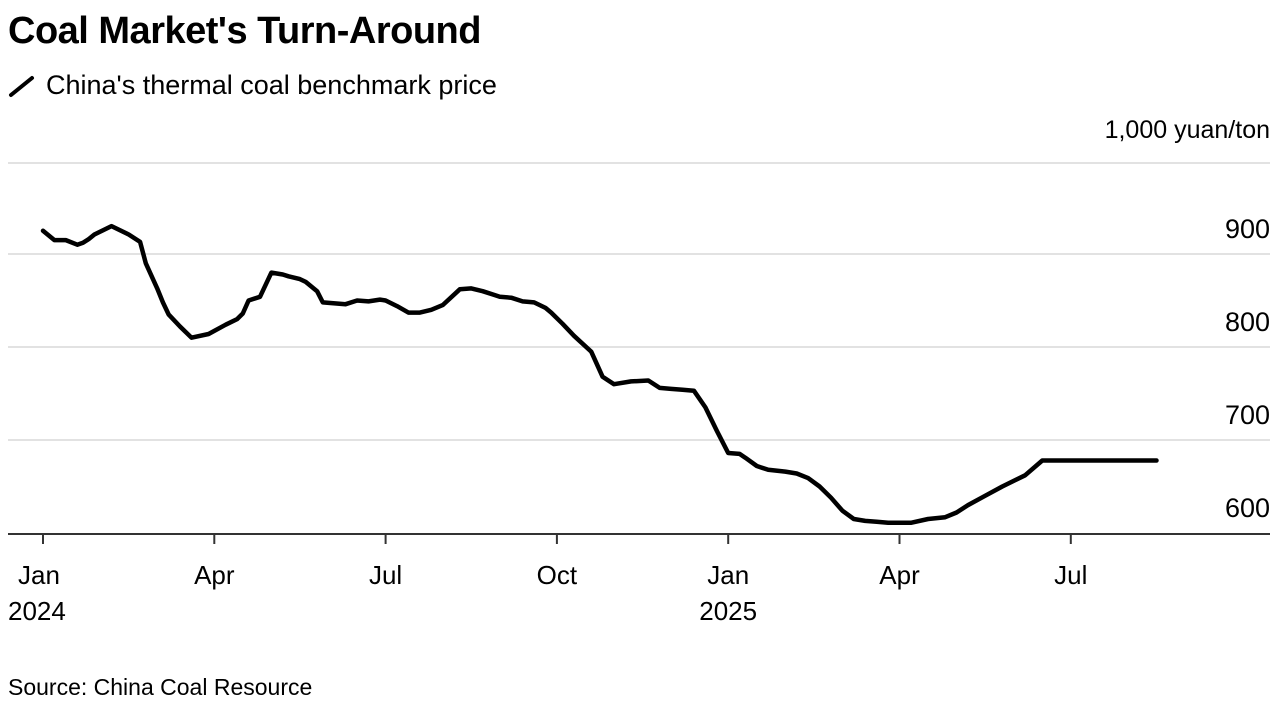  I want to click on x-tick-label-5: Apr, so click(899, 575).